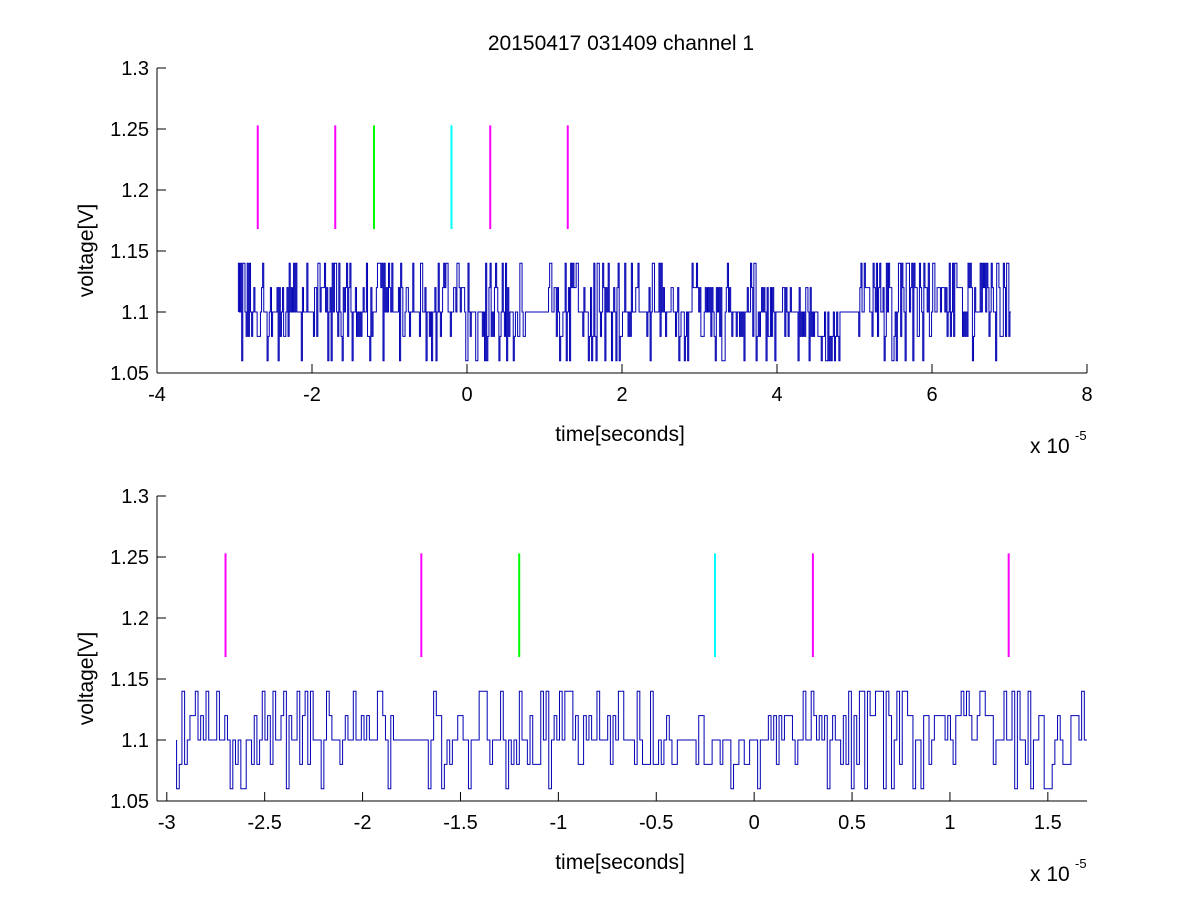 This screenshot has width=1200, height=901. What do you see at coordinates (264, 823) in the screenshot?
I see `x-tick-label: -2.5` at bounding box center [264, 823].